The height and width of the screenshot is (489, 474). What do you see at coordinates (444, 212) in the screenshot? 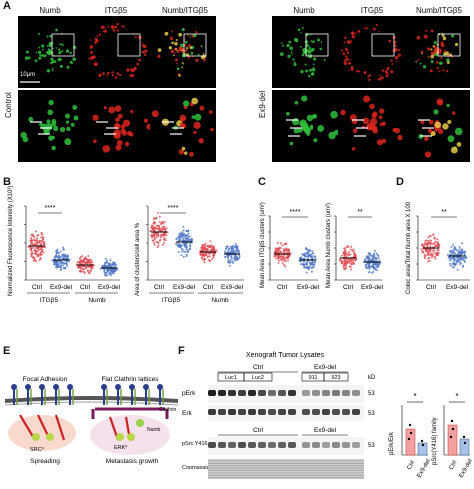
I see `d-sig: **` at bounding box center [444, 212].